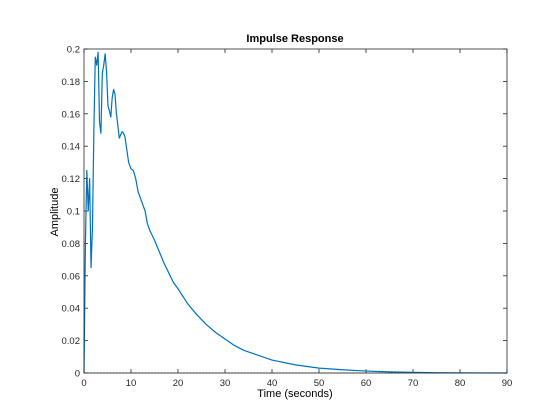 This screenshot has height=420, width=560. Describe the element at coordinates (366, 383) in the screenshot. I see `x-tick-label: 60` at that location.